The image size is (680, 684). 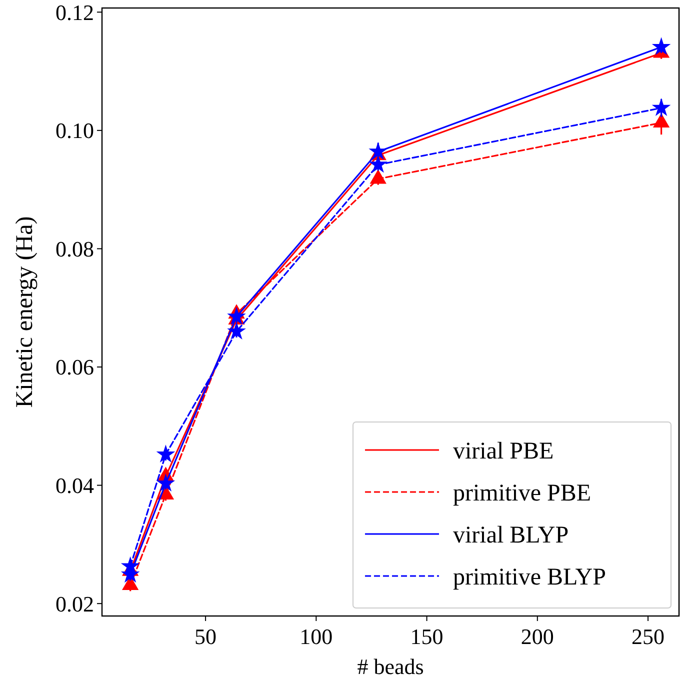 I want to click on x-tick-label: 200, so click(x=537, y=636).